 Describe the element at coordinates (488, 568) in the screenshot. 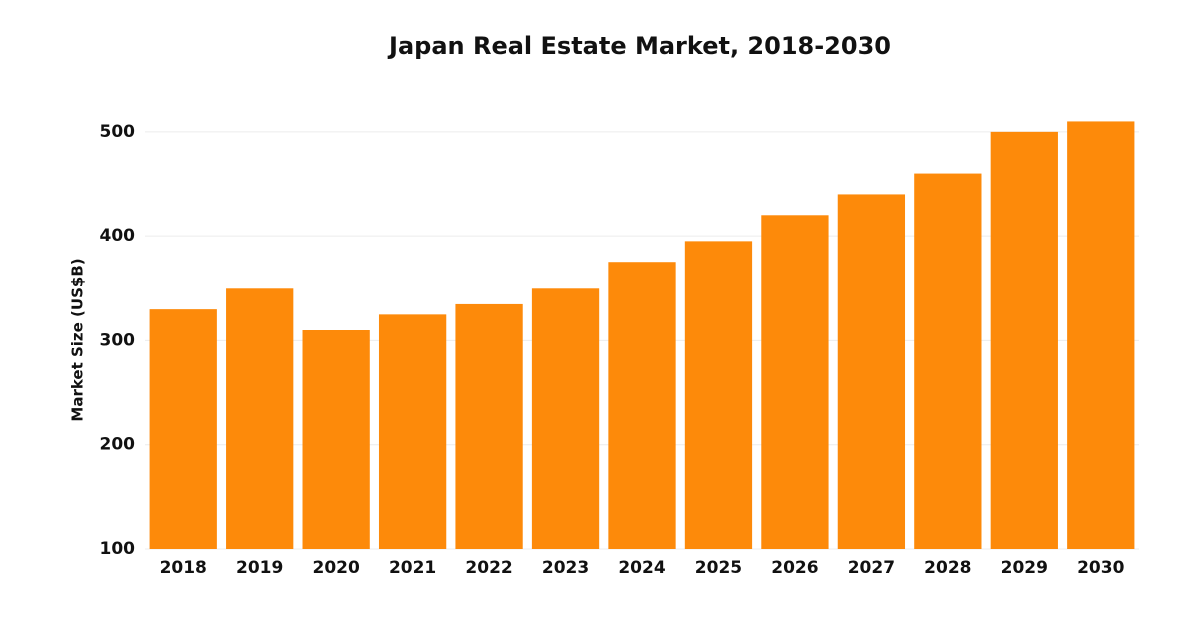

I see `x-tick-label: 2022` at that location.